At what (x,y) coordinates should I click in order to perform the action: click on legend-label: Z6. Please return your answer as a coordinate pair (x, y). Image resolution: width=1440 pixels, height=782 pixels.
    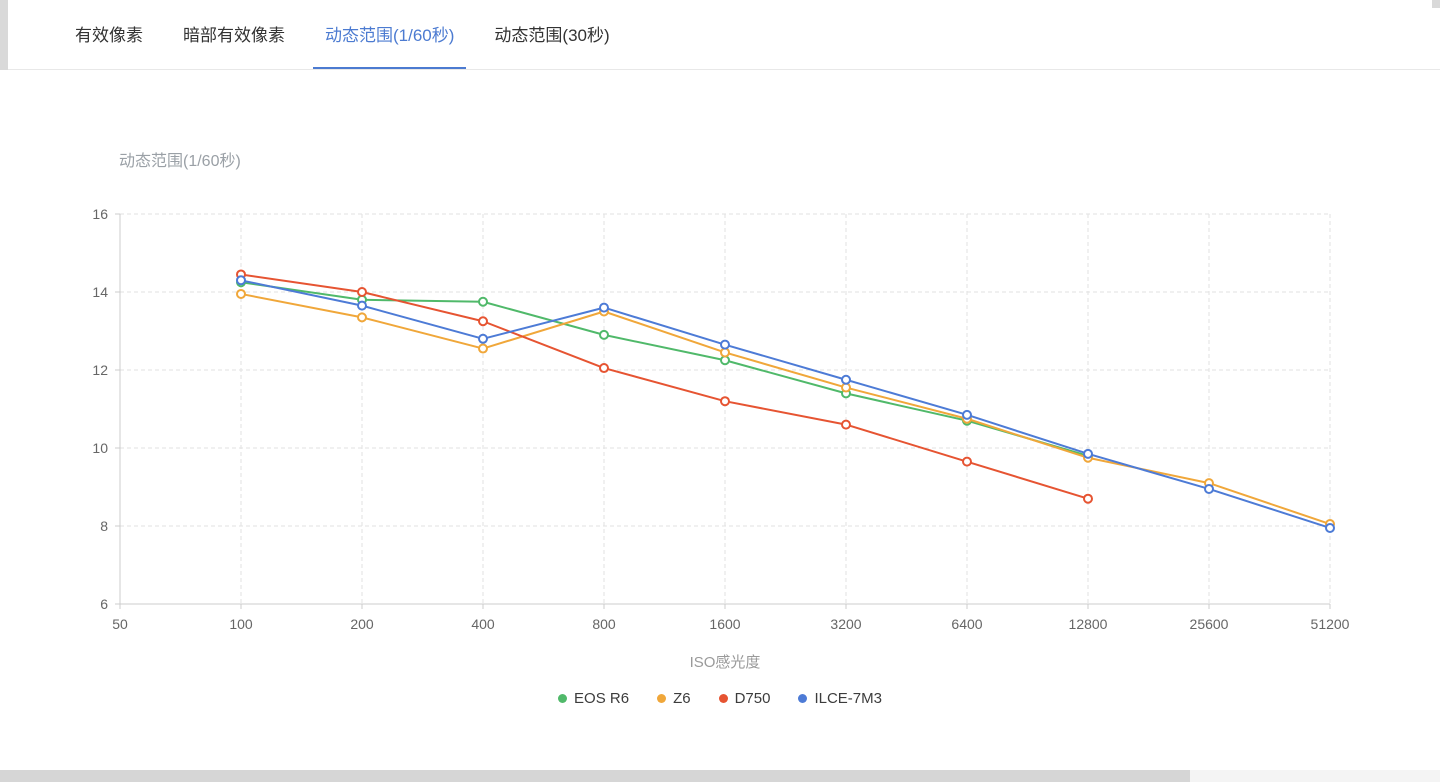
    Looking at the image, I should click on (682, 698).